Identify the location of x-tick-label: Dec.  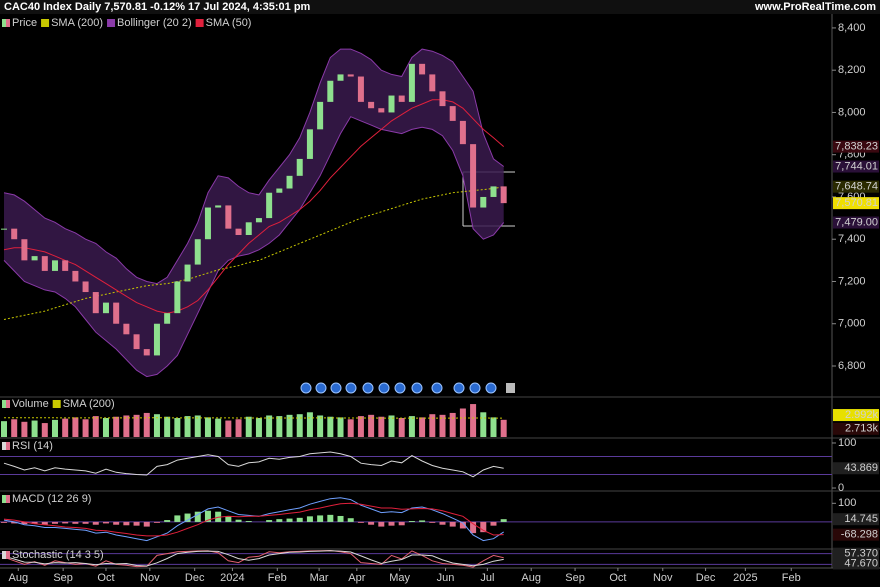
(195, 578).